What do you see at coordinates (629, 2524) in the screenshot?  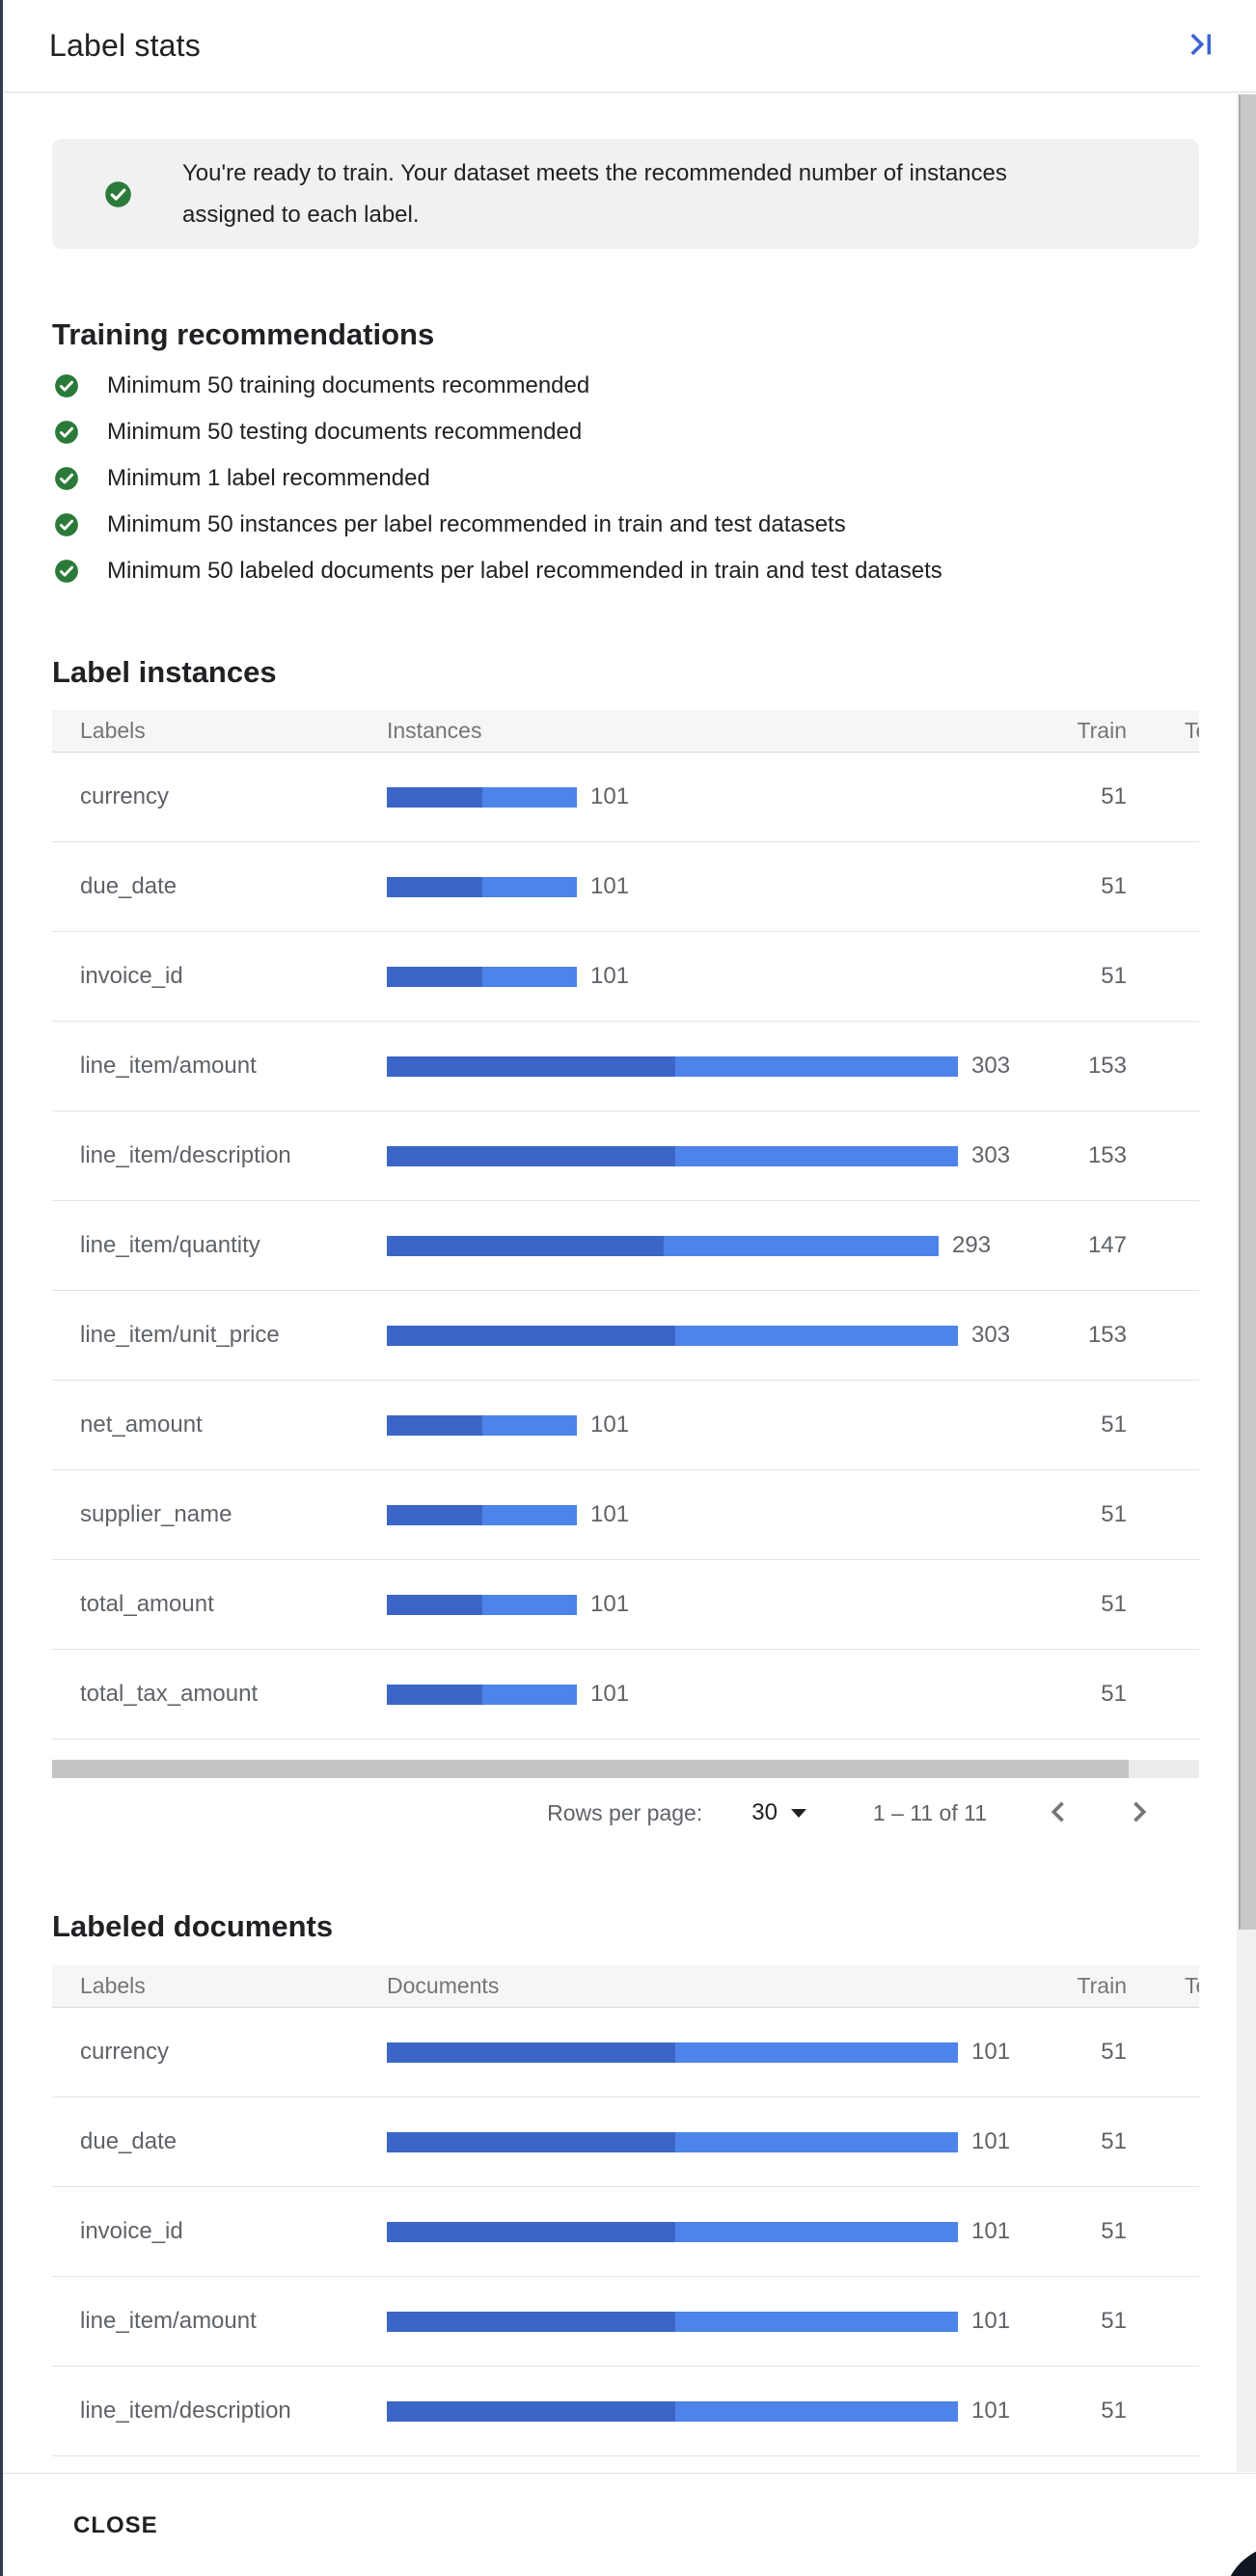 I see `panel-footer: CLOSE` at bounding box center [629, 2524].